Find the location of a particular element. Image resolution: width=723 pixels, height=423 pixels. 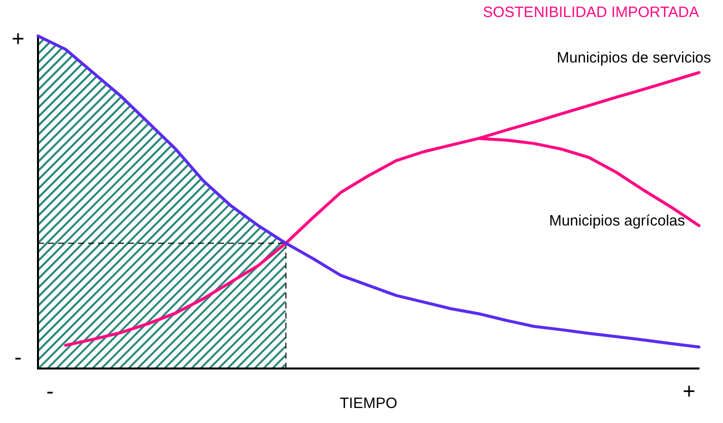

chart-title: SOSTENIBILIDAD IMPORTADA is located at coordinates (590, 13).